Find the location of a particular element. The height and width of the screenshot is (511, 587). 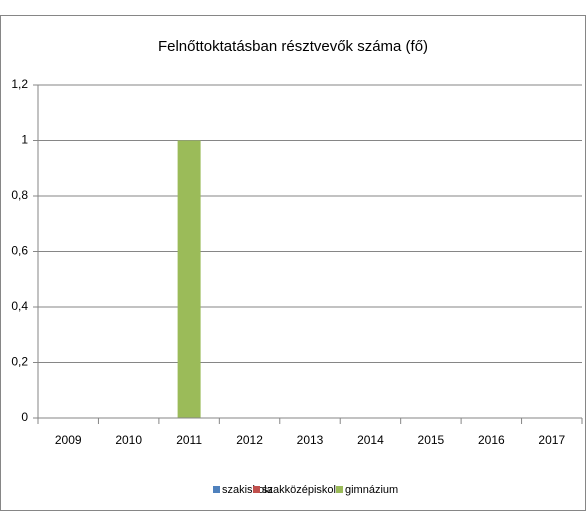

x-tick-label: 2015 is located at coordinates (431, 440).